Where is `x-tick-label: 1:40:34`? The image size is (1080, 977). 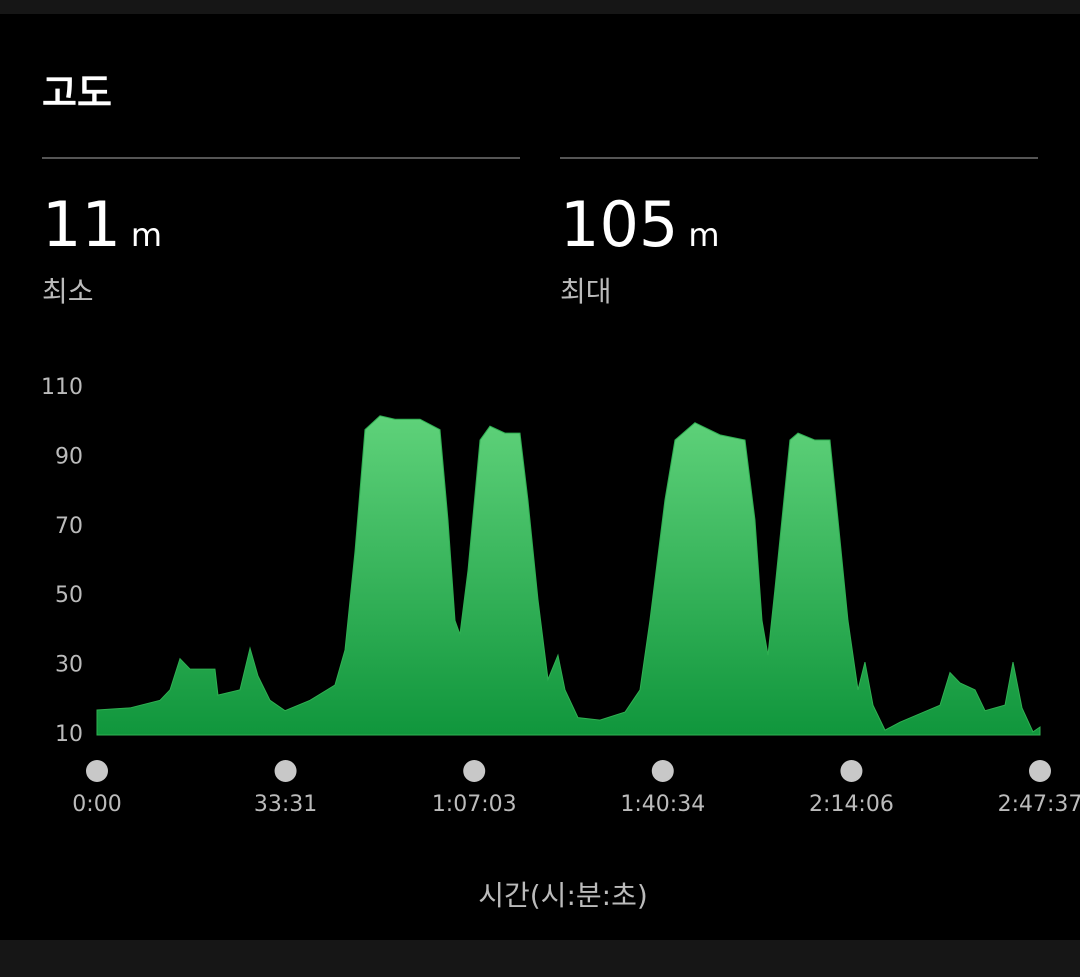
x-tick-label: 1:40:34 is located at coordinates (662, 804).